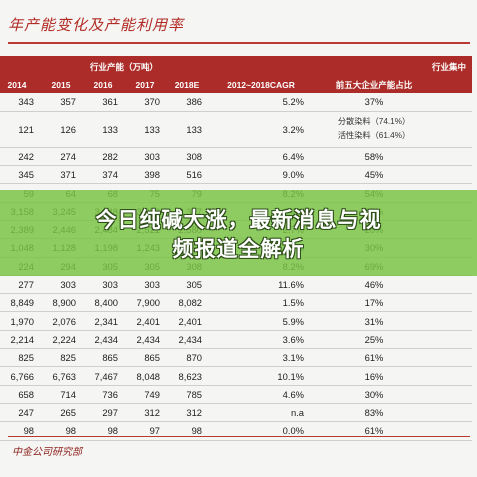  I want to click on table-row: 343 357 361 370 386 5.2% 37%, so click(236, 102).